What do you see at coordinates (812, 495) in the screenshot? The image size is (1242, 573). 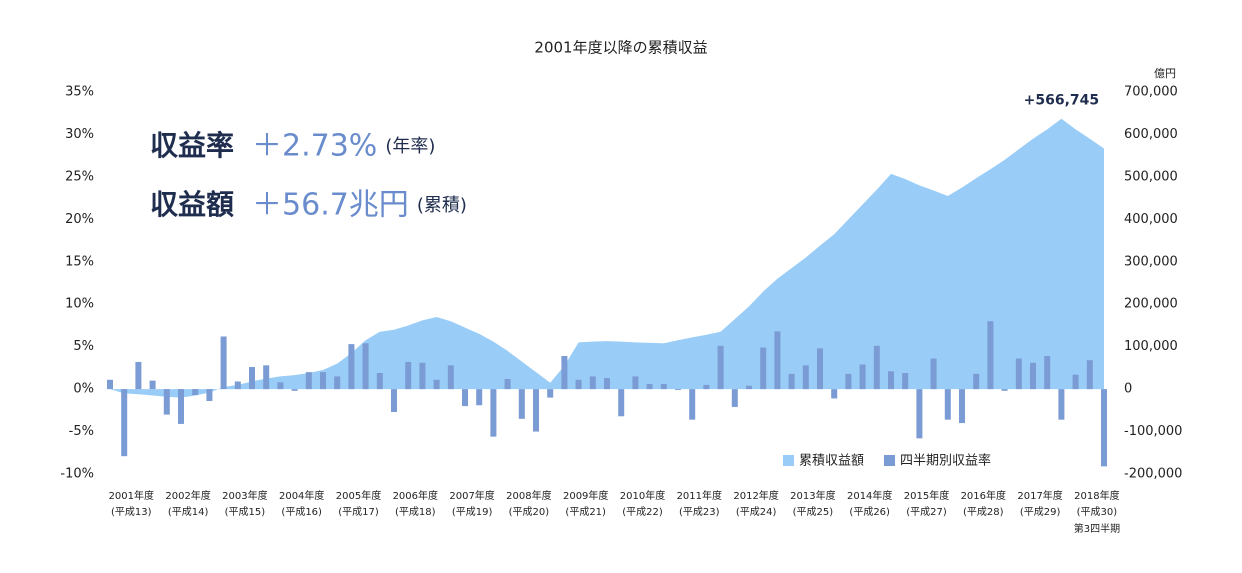 I see `x-tick-label: 2013年度` at bounding box center [812, 495].